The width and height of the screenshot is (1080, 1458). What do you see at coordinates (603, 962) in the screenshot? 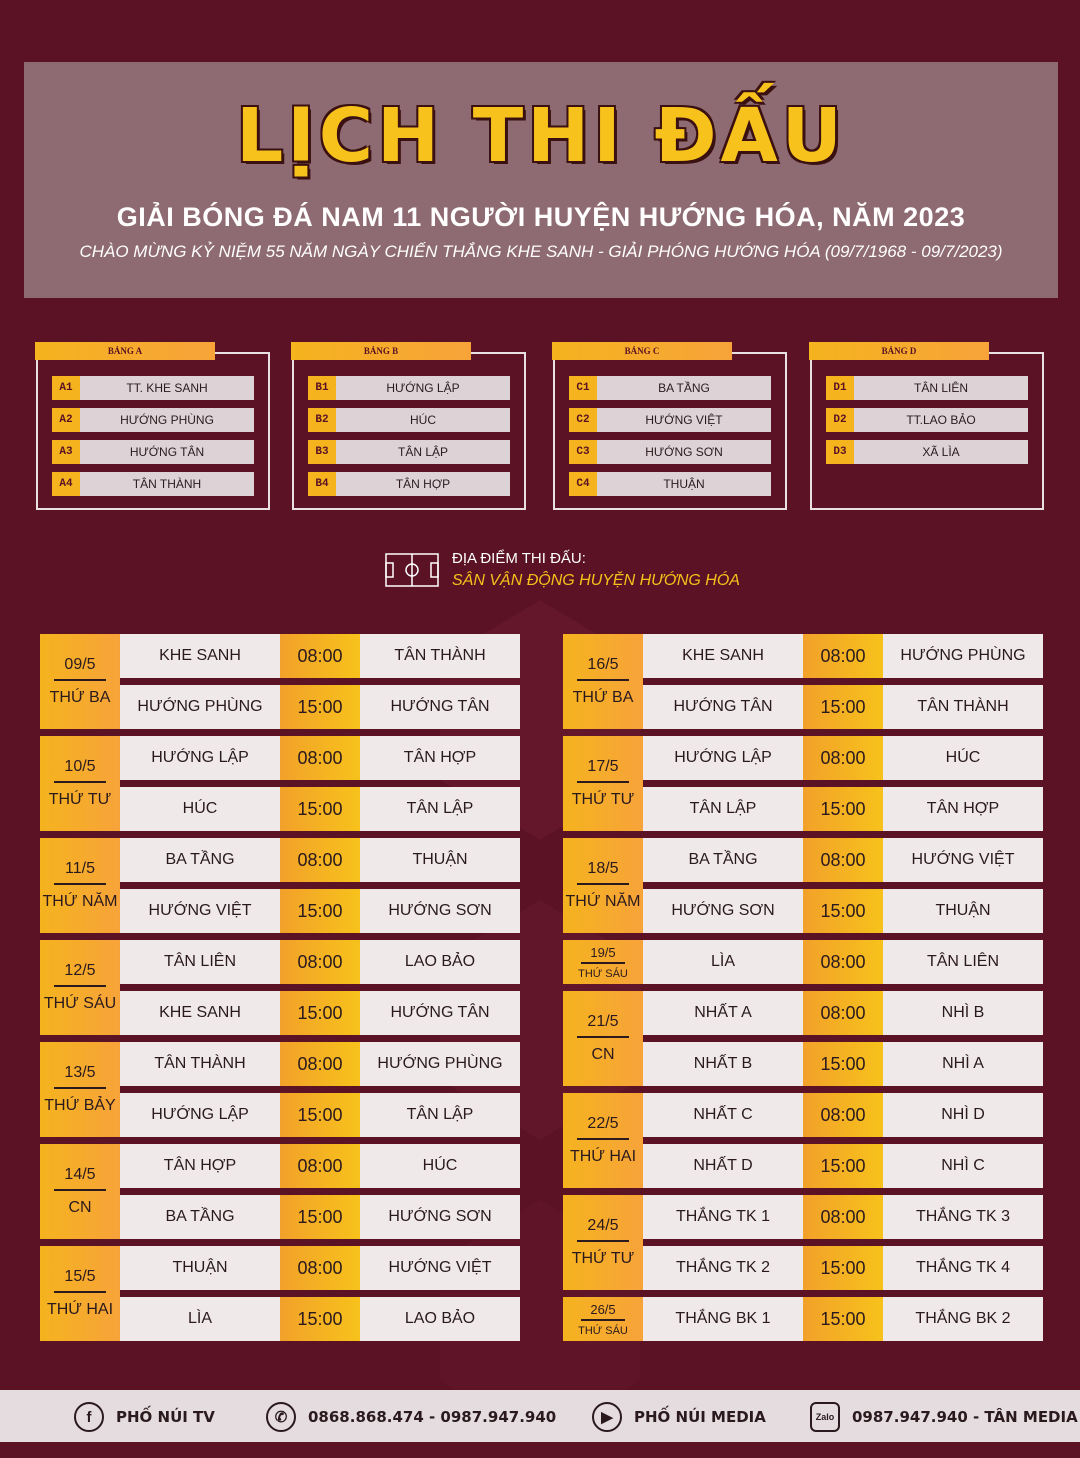
I see `date-block: 19/5 THỨ SÁU` at bounding box center [603, 962].